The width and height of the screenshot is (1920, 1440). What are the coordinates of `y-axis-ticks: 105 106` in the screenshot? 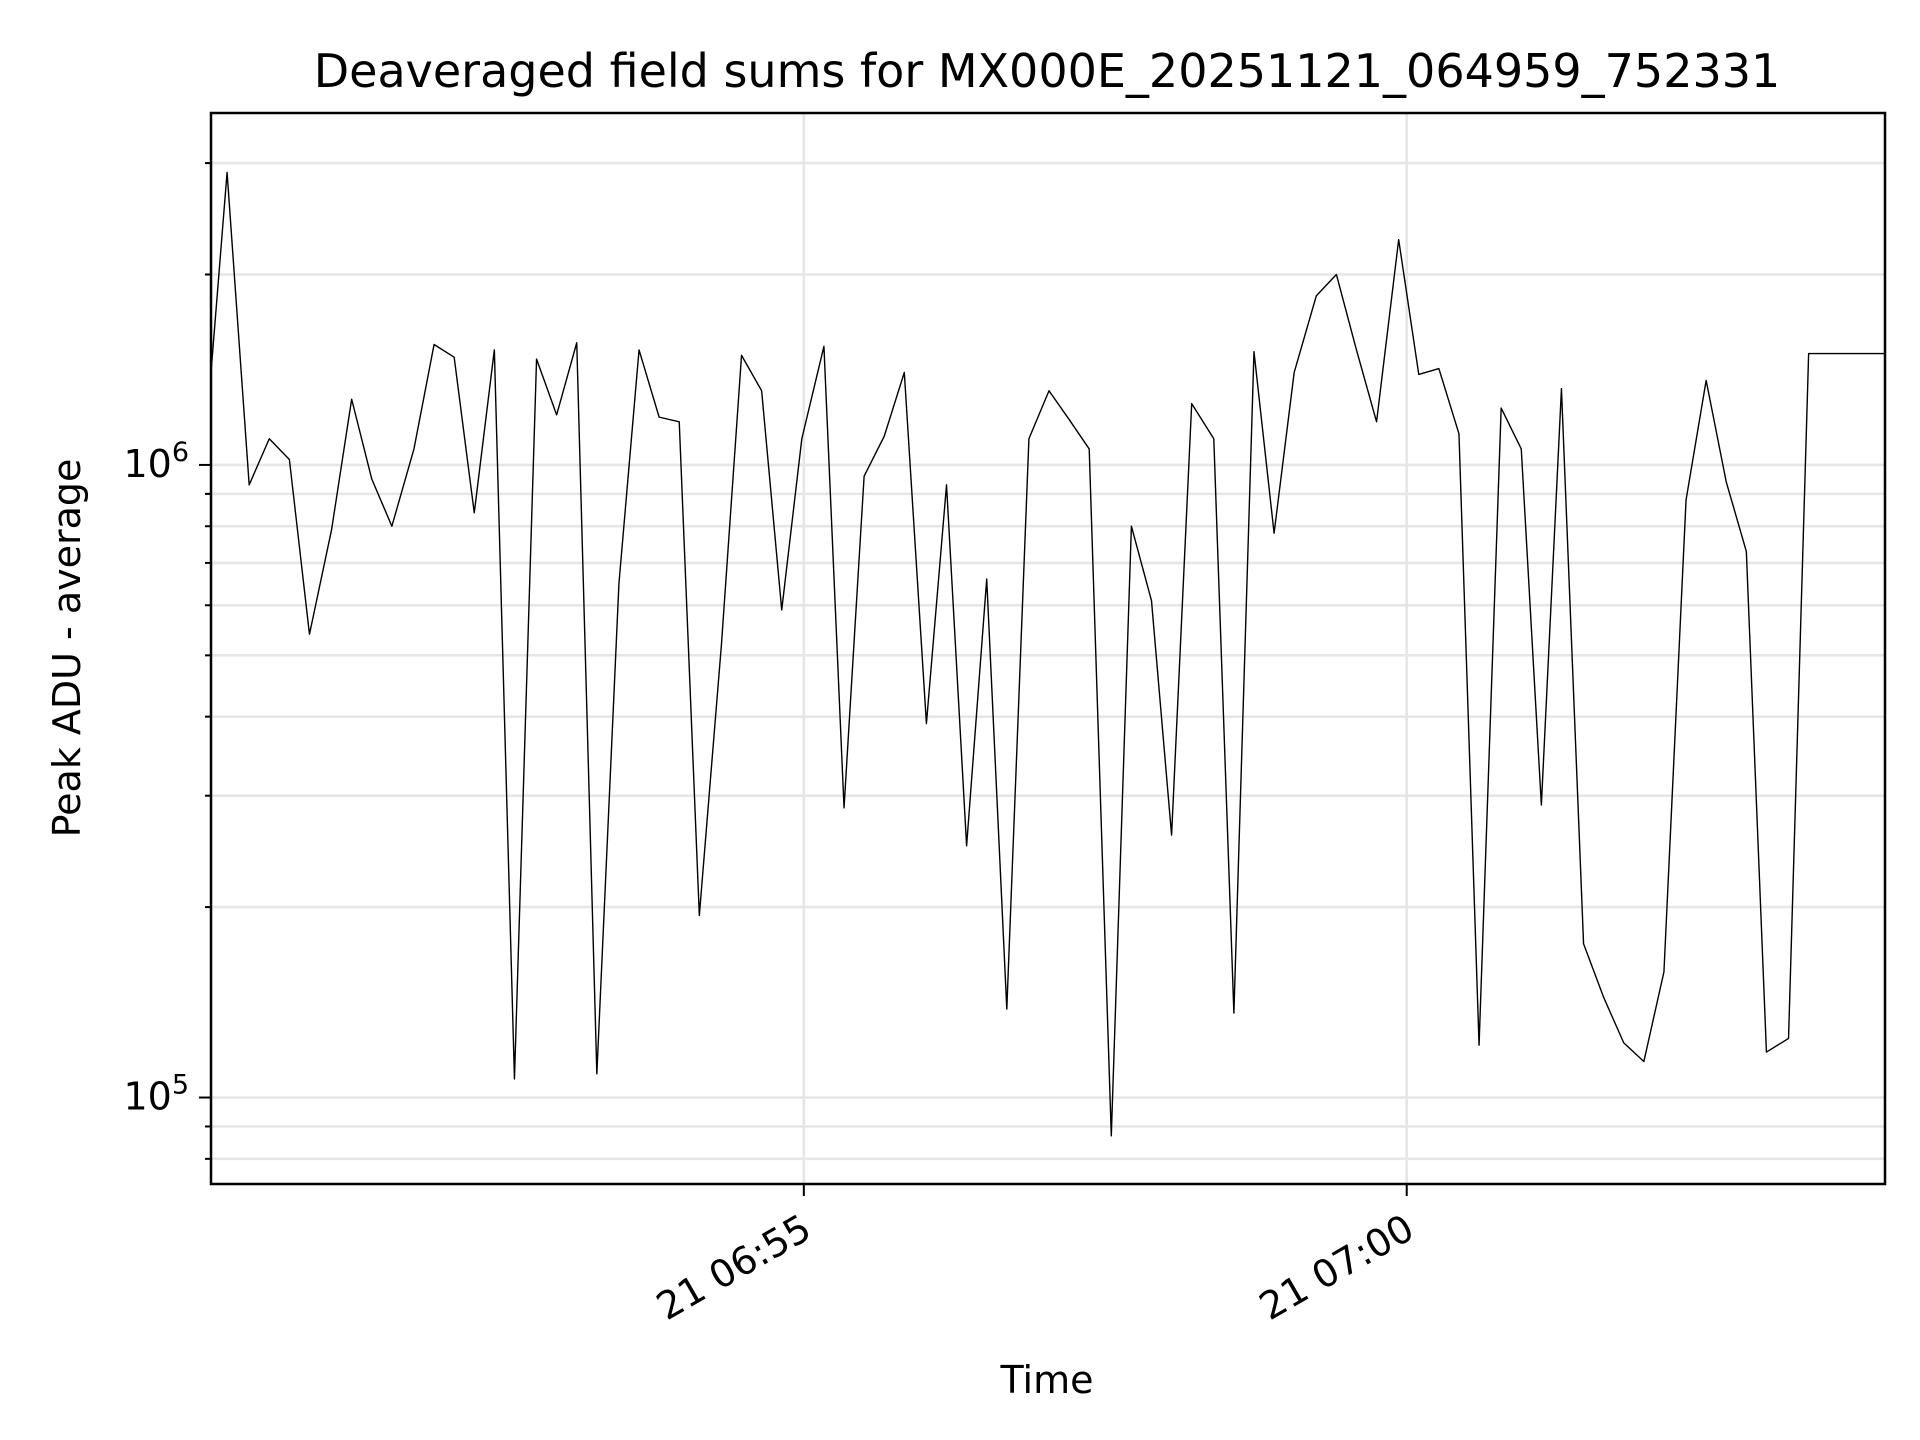 It's located at (167, 661).